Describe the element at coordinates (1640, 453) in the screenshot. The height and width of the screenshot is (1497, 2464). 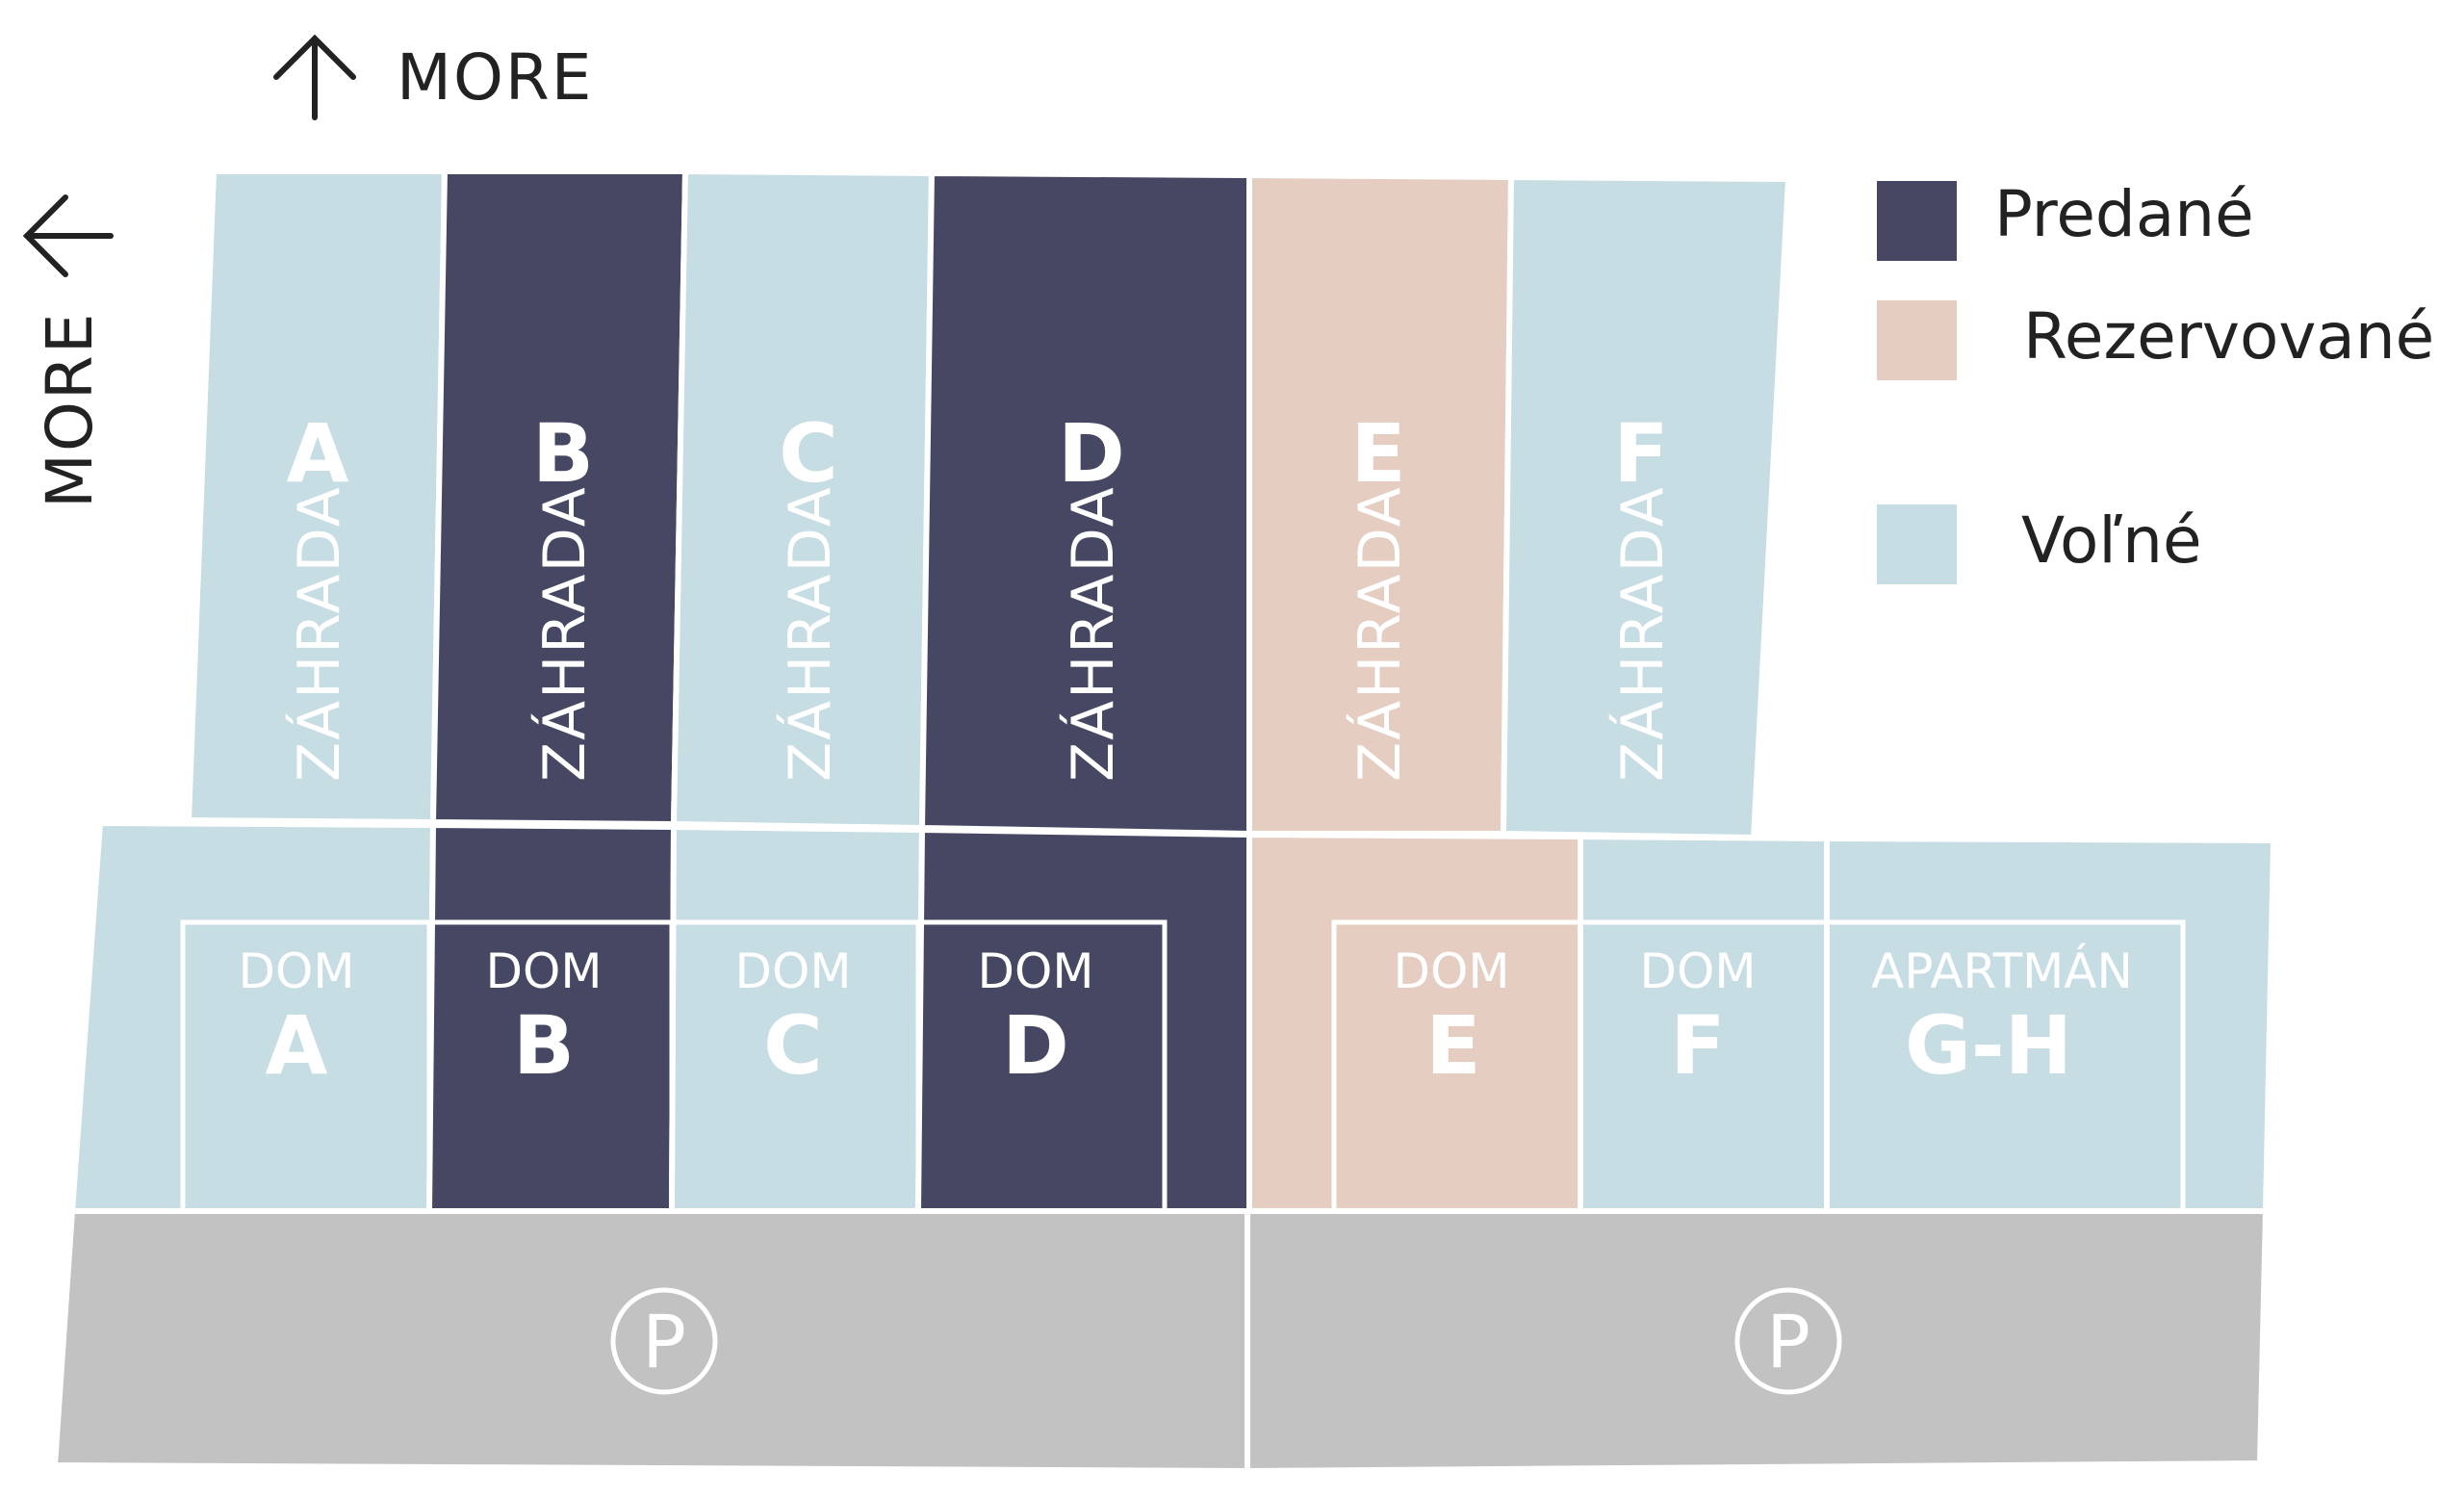
I see `garden-letter-f: F` at that location.